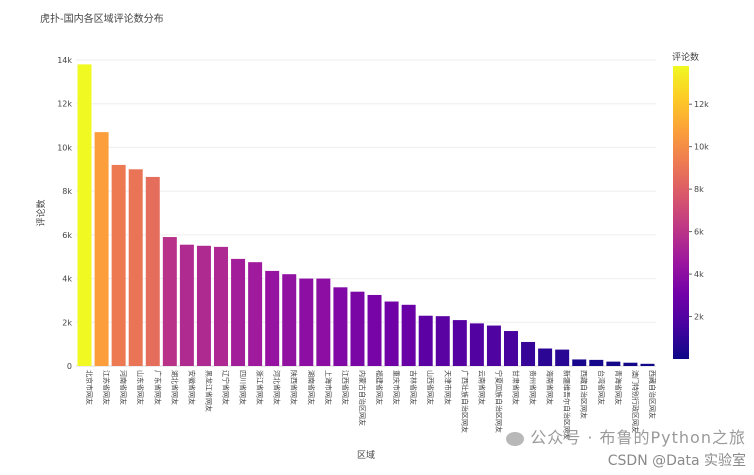  What do you see at coordinates (701, 104) in the screenshot?
I see `colorbar-tick-label: 12k` at bounding box center [701, 104].